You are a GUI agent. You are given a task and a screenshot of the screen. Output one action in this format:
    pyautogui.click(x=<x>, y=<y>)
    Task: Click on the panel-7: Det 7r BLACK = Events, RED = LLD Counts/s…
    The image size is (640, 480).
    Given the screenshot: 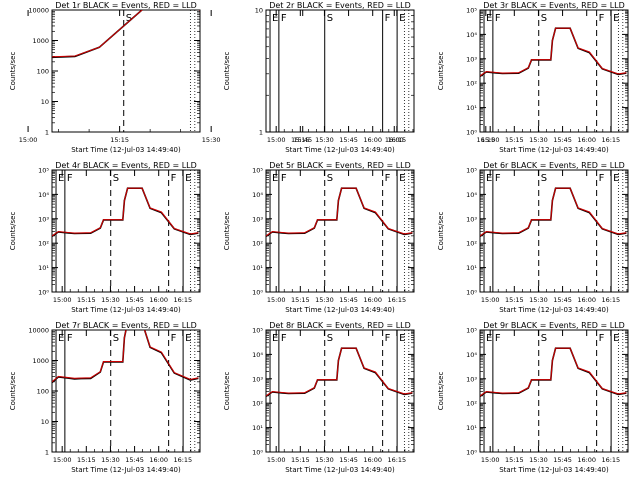 What is the action you would take?
    pyautogui.click(x=105, y=397)
    